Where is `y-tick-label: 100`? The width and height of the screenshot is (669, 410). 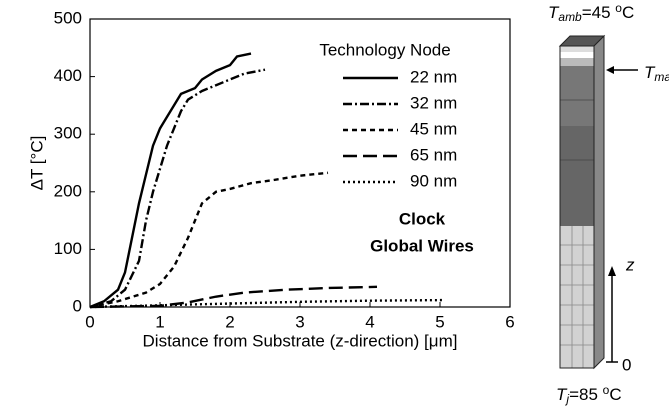 y-tick-label: 100 is located at coordinates (68, 248).